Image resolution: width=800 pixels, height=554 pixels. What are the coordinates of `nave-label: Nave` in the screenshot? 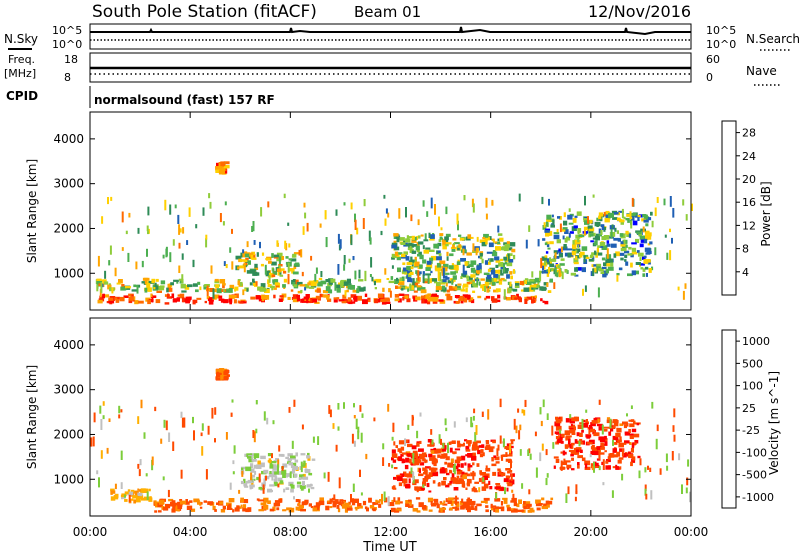 It's located at (761, 71).